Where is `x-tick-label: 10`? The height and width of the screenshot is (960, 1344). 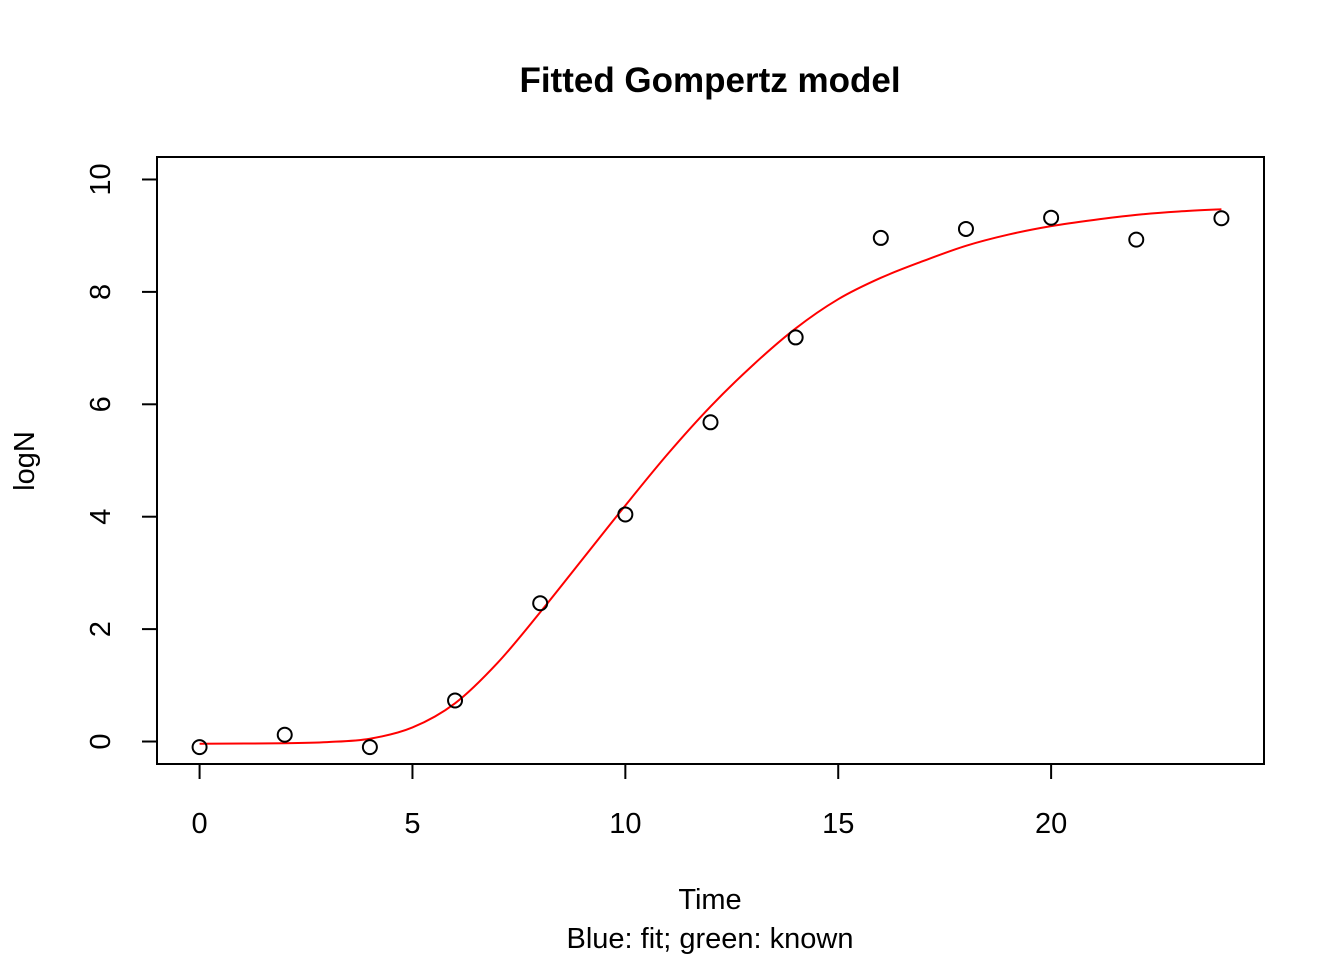 x-tick-label: 10 is located at coordinates (625, 824).